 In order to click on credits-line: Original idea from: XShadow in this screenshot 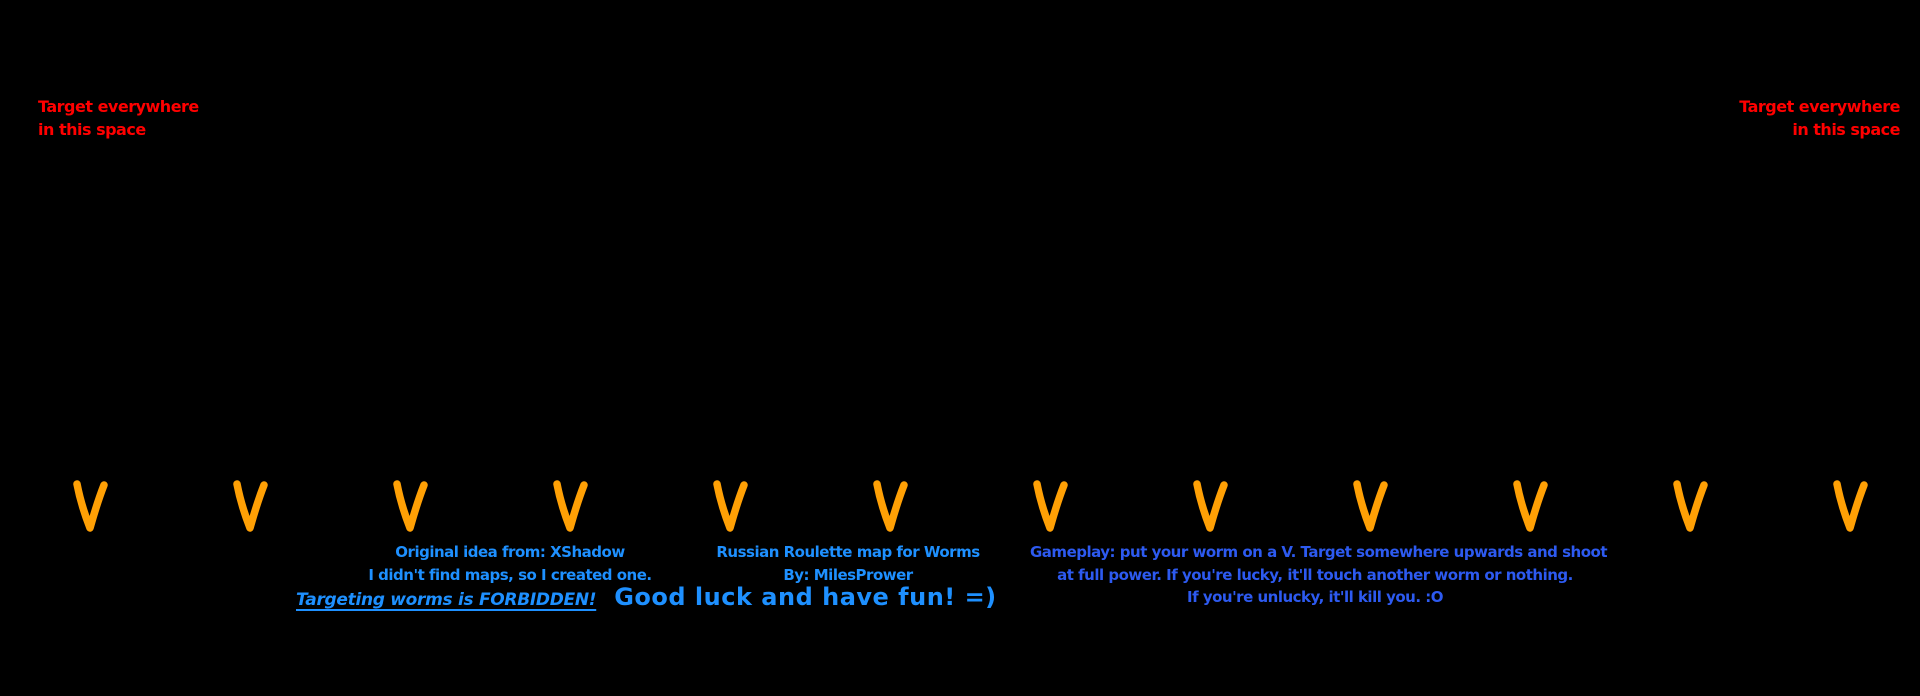, I will do `click(510, 552)`.